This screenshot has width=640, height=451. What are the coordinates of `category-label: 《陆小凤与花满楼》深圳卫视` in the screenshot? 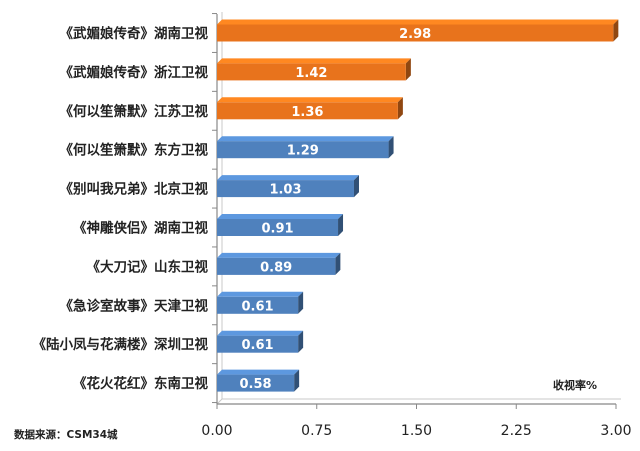 It's located at (121, 344).